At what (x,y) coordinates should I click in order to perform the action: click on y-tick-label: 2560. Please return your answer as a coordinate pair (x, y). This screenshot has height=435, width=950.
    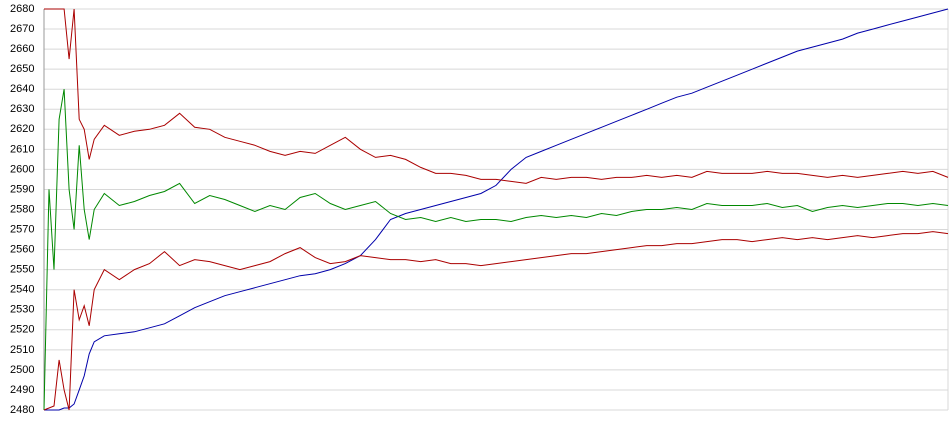
    Looking at the image, I should click on (22, 250).